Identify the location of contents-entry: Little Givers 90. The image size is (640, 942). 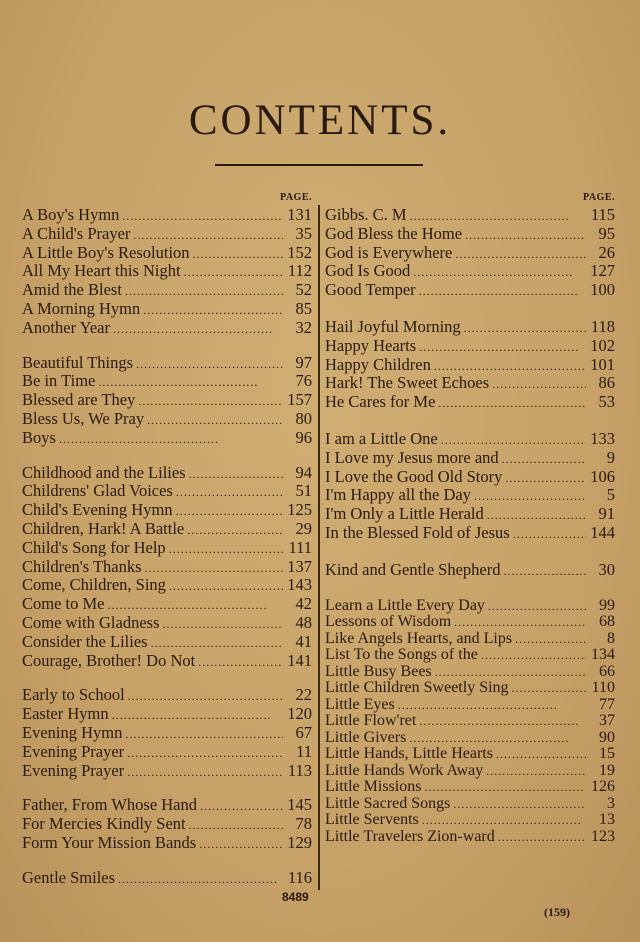
(470, 738).